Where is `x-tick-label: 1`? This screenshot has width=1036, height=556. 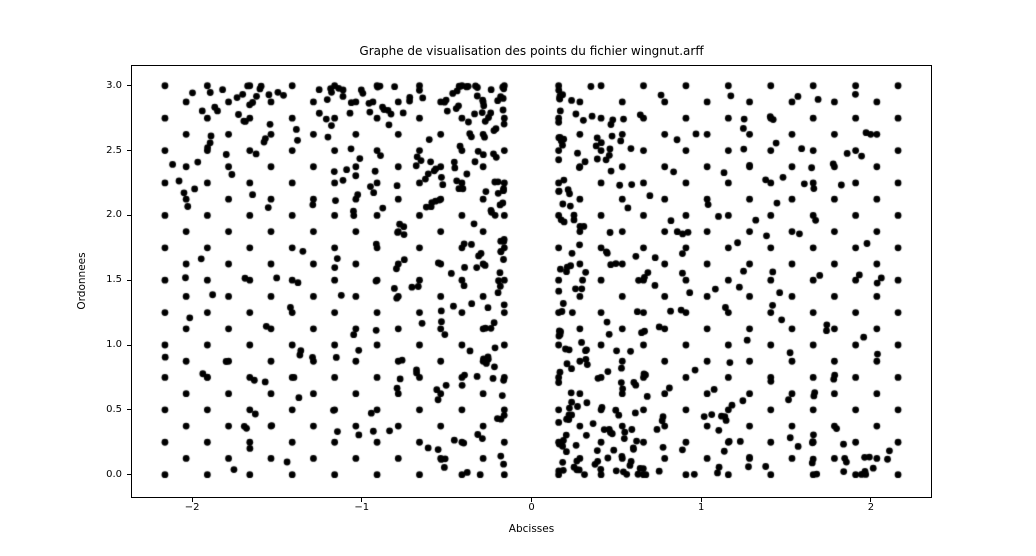
x-tick-label: 1 is located at coordinates (701, 507).